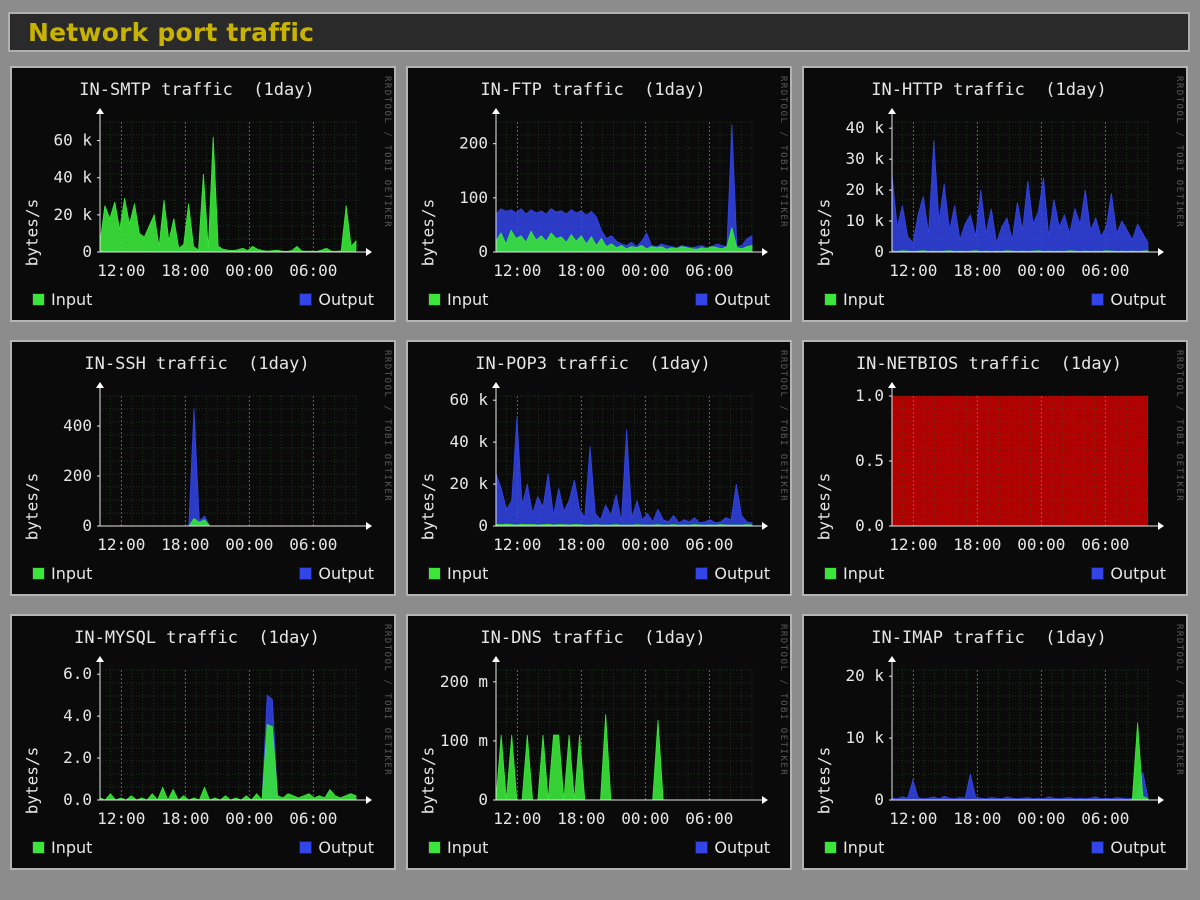 This screenshot has height=900, width=1200. Describe the element at coordinates (864, 158) in the screenshot. I see `y-tick-label: 30 k` at that location.